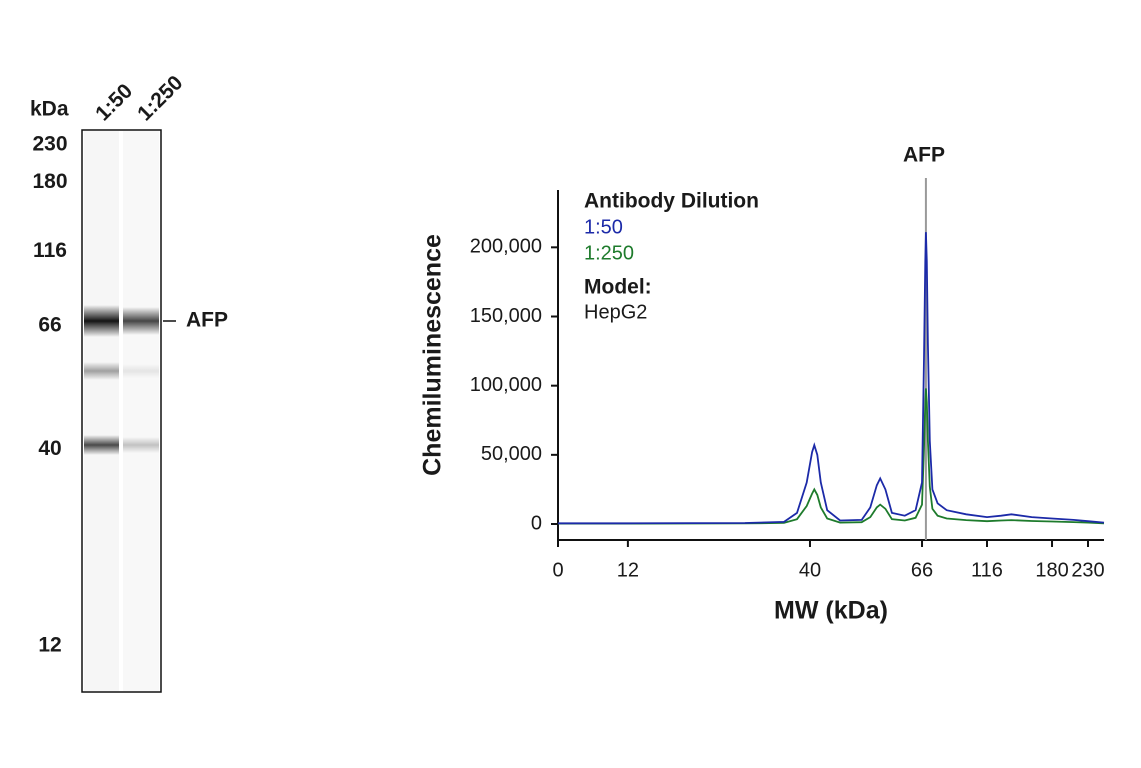 This screenshot has width=1141, height=768. What do you see at coordinates (49, 448) in the screenshot?
I see `ladder-label: 40` at bounding box center [49, 448].